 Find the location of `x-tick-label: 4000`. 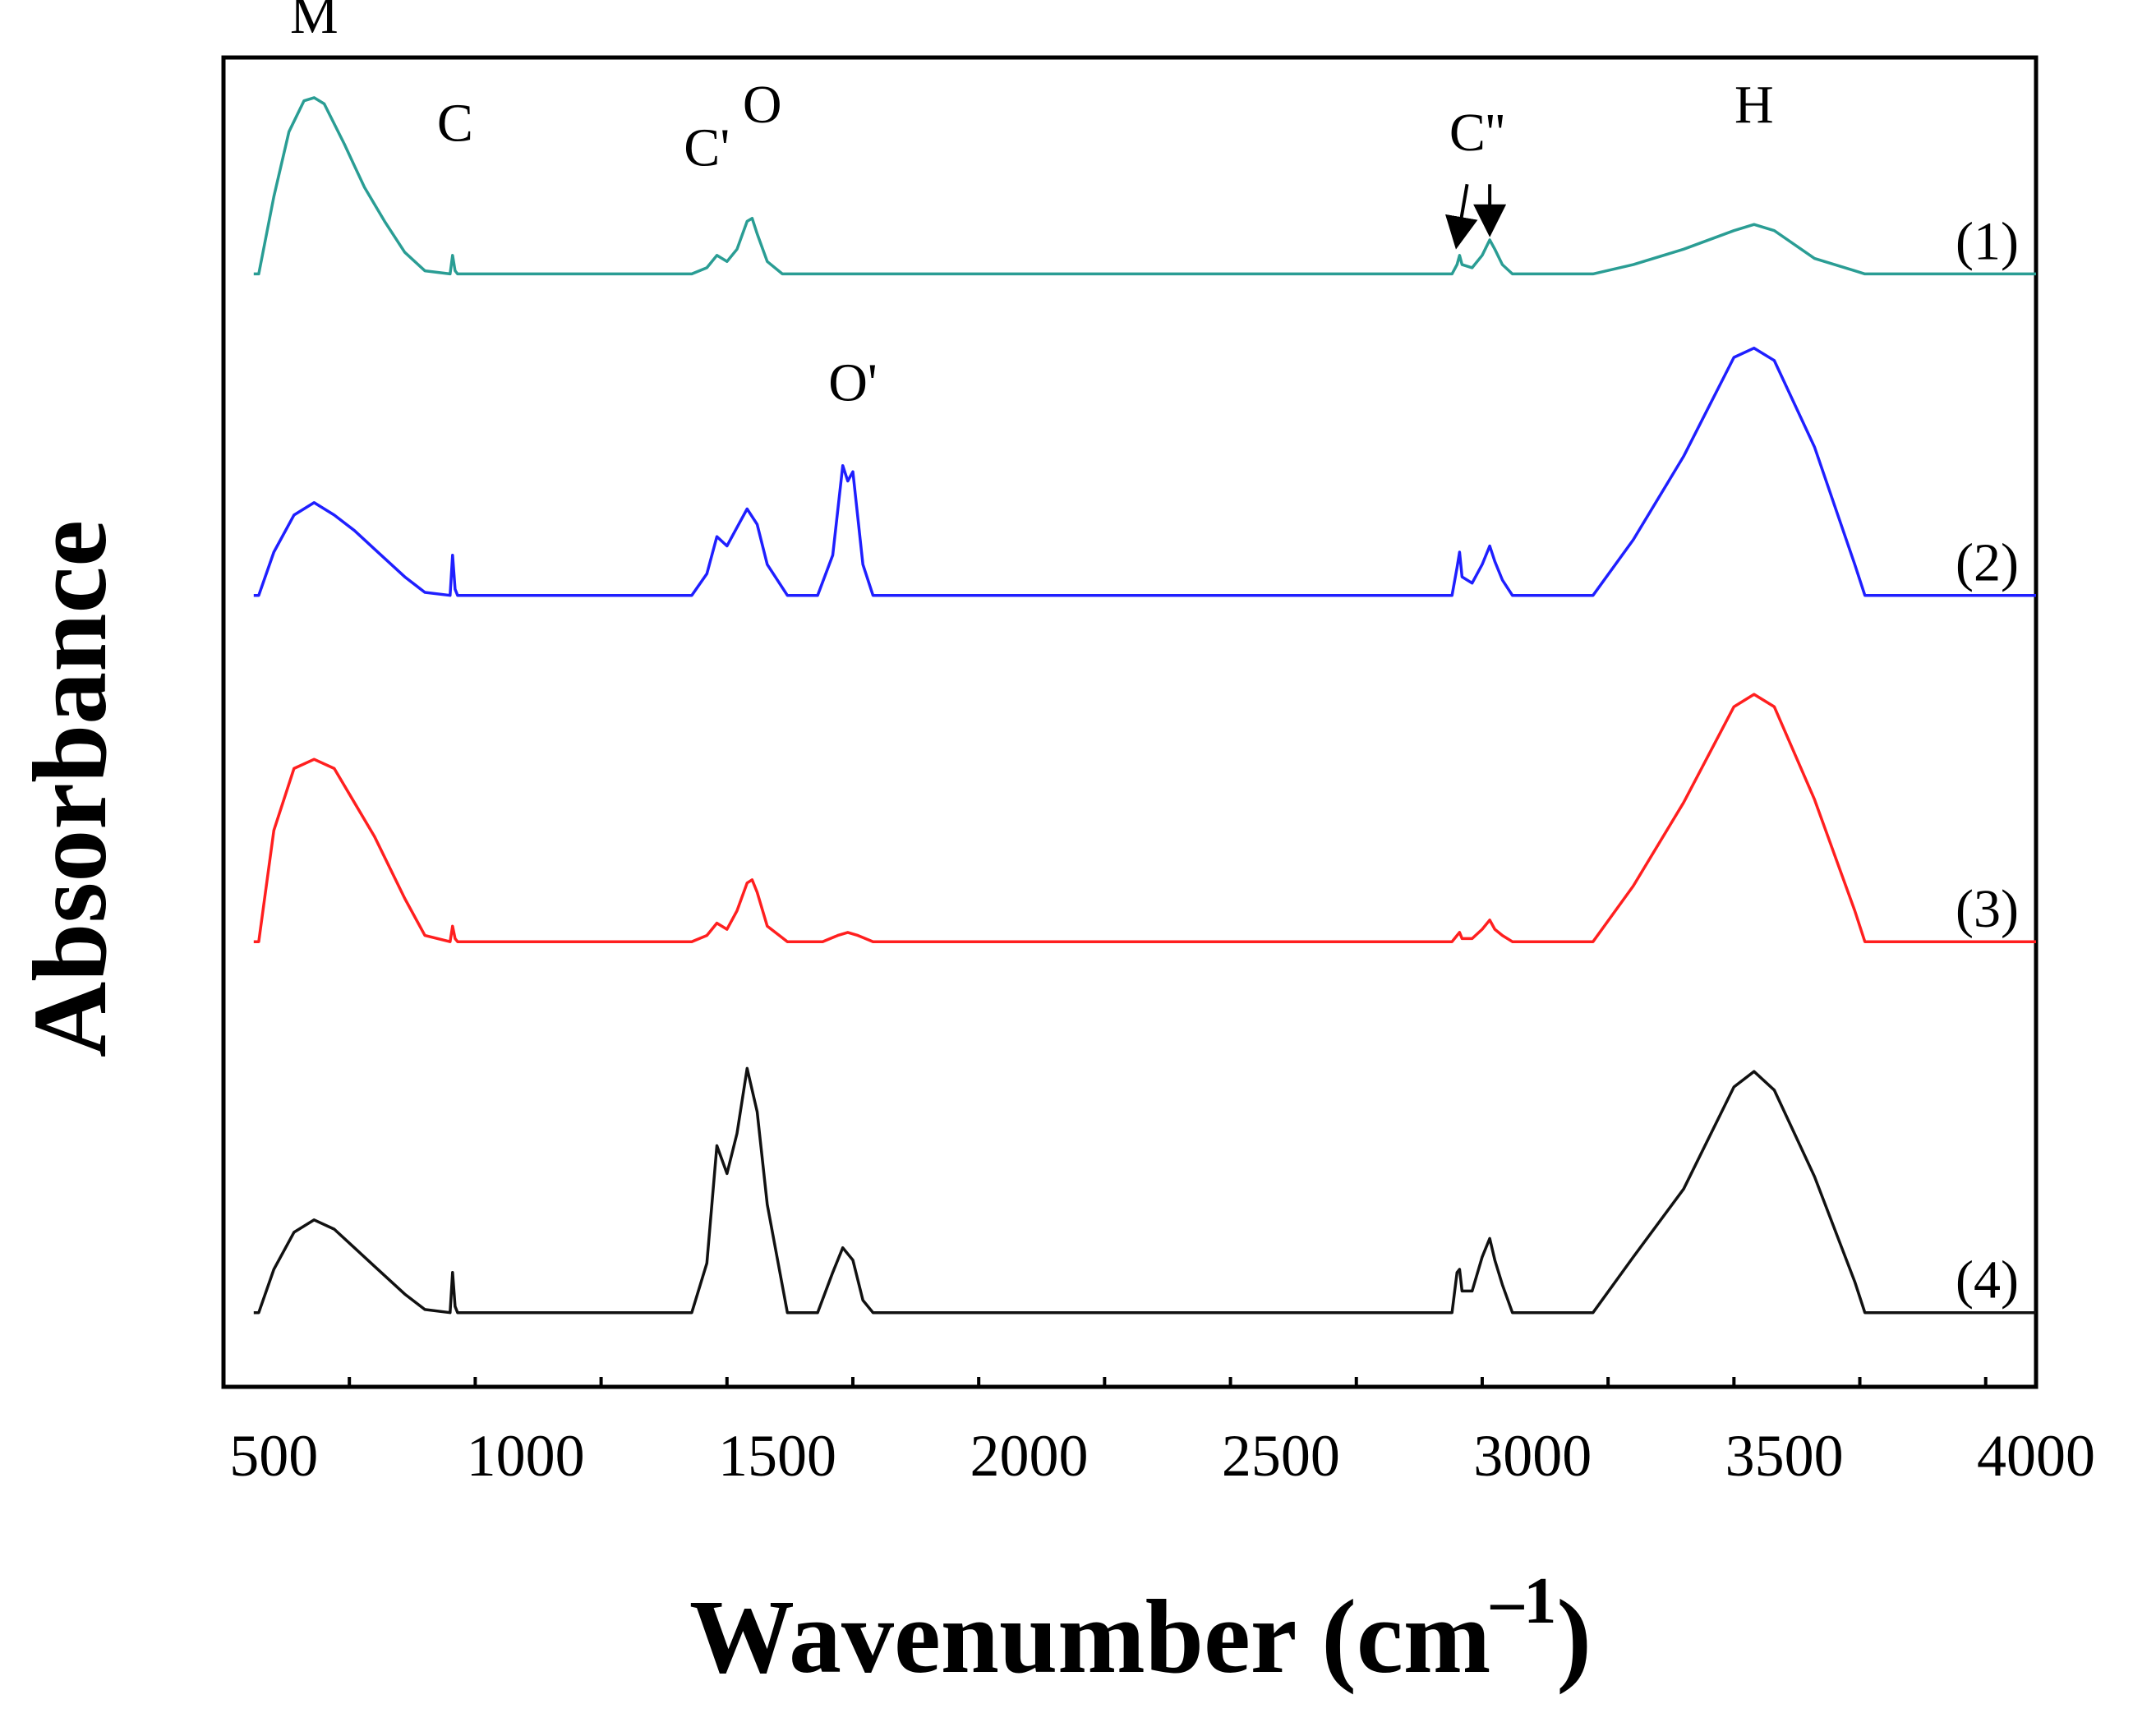

x-tick-label: 4000 is located at coordinates (2036, 1456).